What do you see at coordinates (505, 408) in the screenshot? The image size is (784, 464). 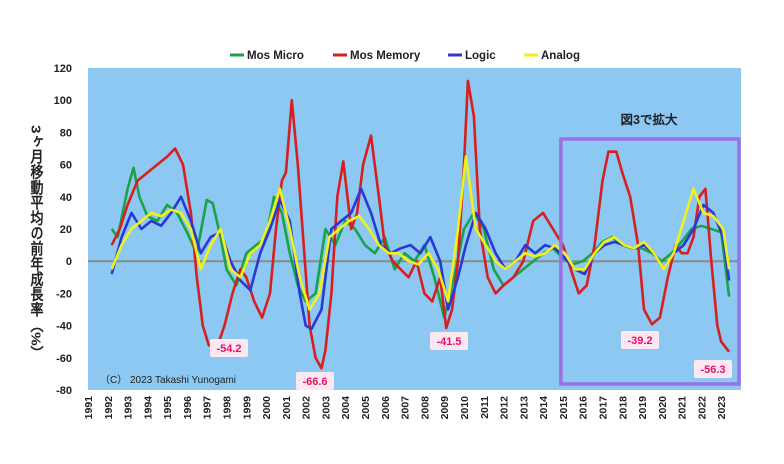 I see `x-tick-label: 2012` at bounding box center [505, 408].